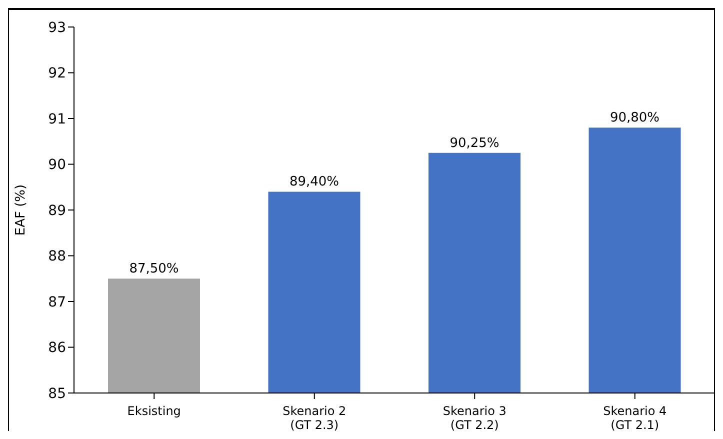 The width and height of the screenshot is (723, 439). Describe the element at coordinates (57, 28) in the screenshot. I see `y-tick-label: 93` at that location.